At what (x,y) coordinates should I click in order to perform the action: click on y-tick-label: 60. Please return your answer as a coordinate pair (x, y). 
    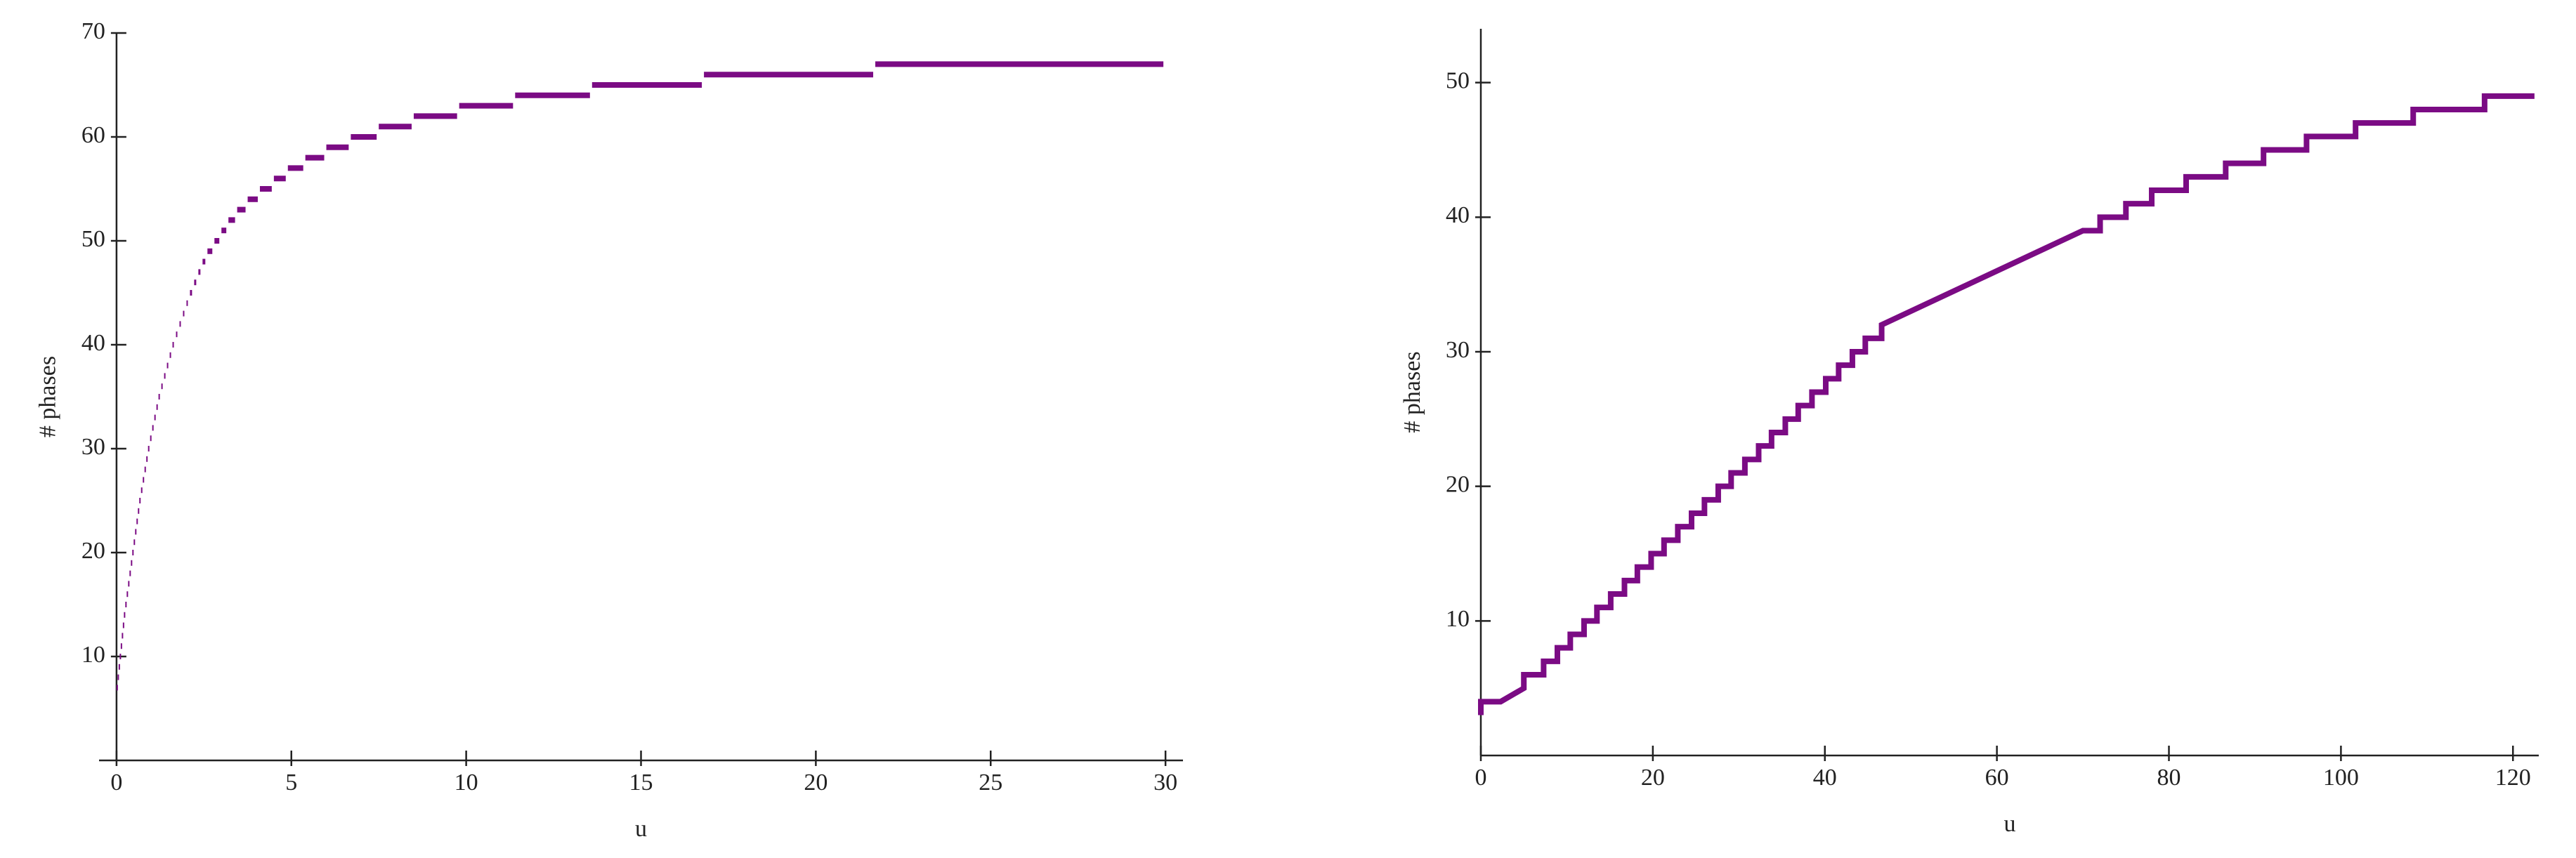
    Looking at the image, I should click on (93, 135).